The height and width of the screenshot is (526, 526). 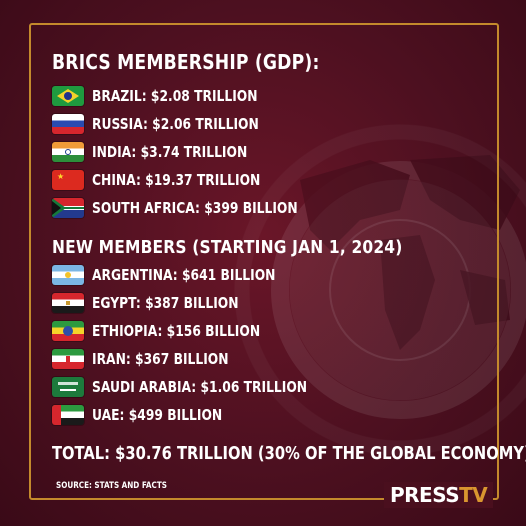 I want to click on member-label: CHINA: $19.37 TRILLION, so click(x=176, y=180).